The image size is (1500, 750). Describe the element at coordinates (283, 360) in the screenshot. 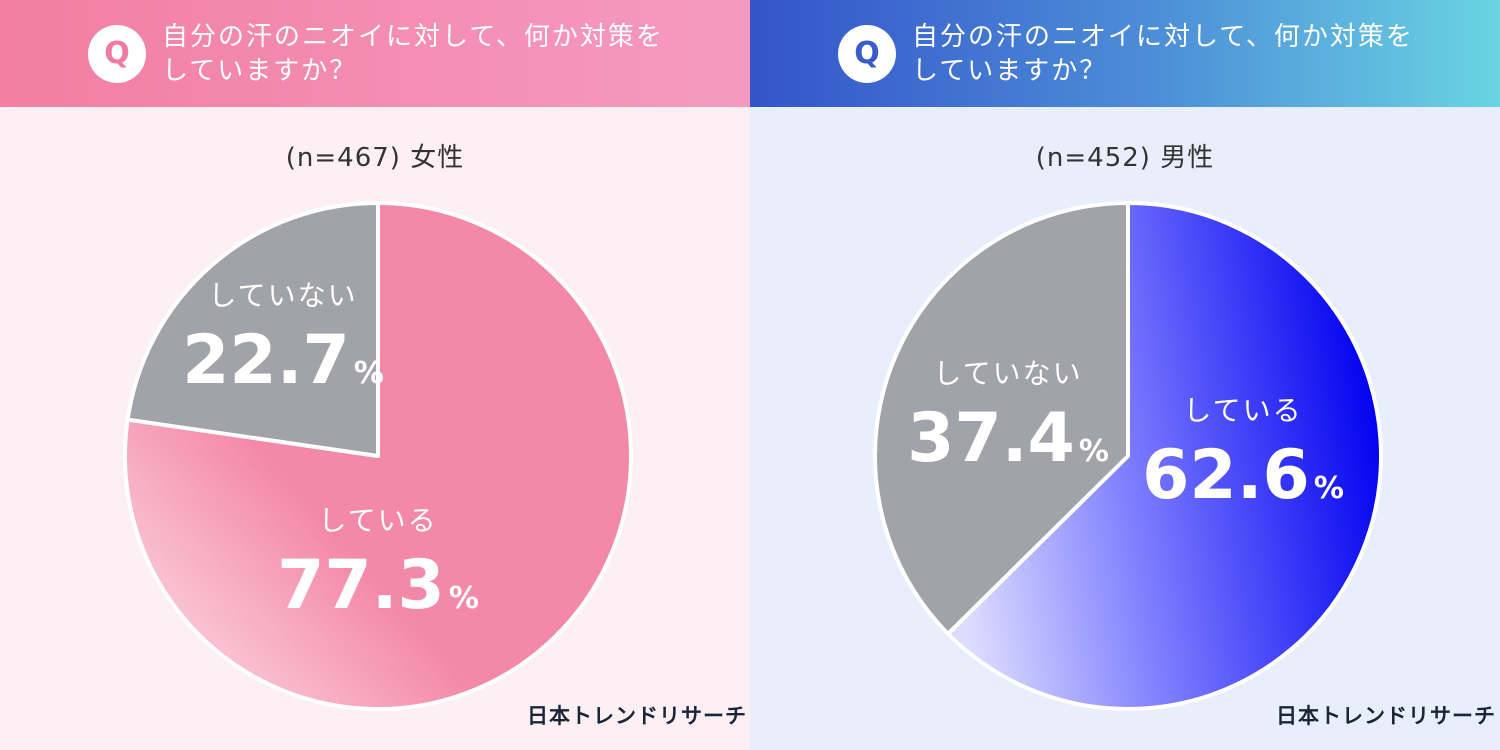

I see `slice-value-label: 22.7%` at that location.